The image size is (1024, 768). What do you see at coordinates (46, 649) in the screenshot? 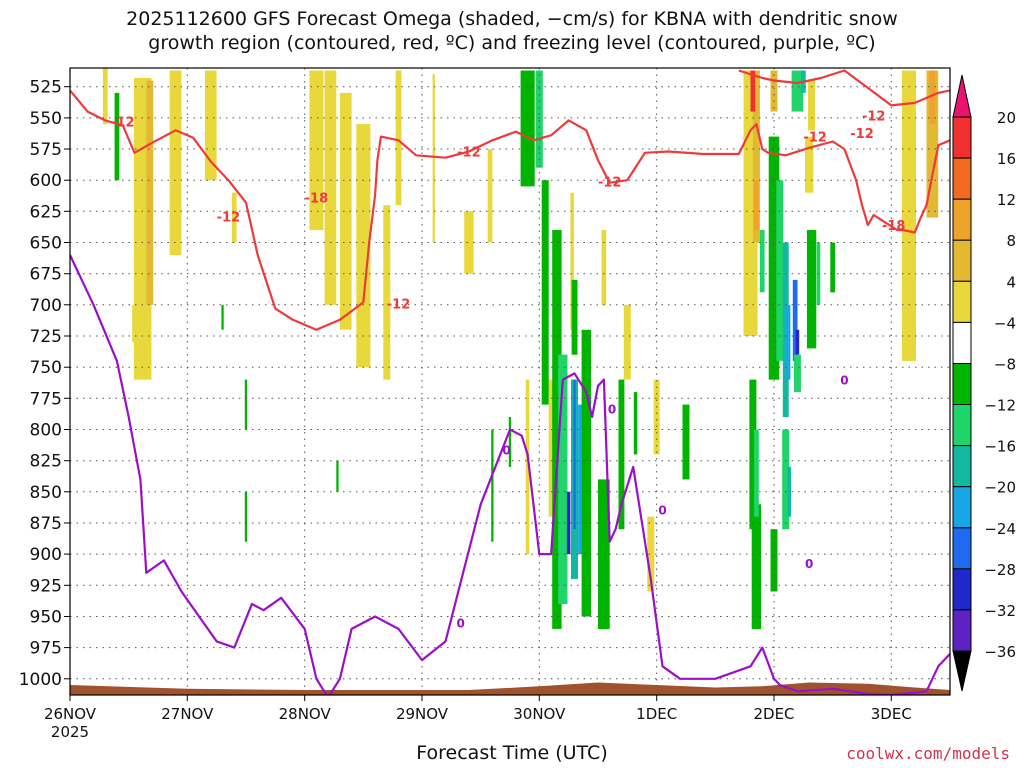
I see `y-tick-label: 975` at bounding box center [46, 649].